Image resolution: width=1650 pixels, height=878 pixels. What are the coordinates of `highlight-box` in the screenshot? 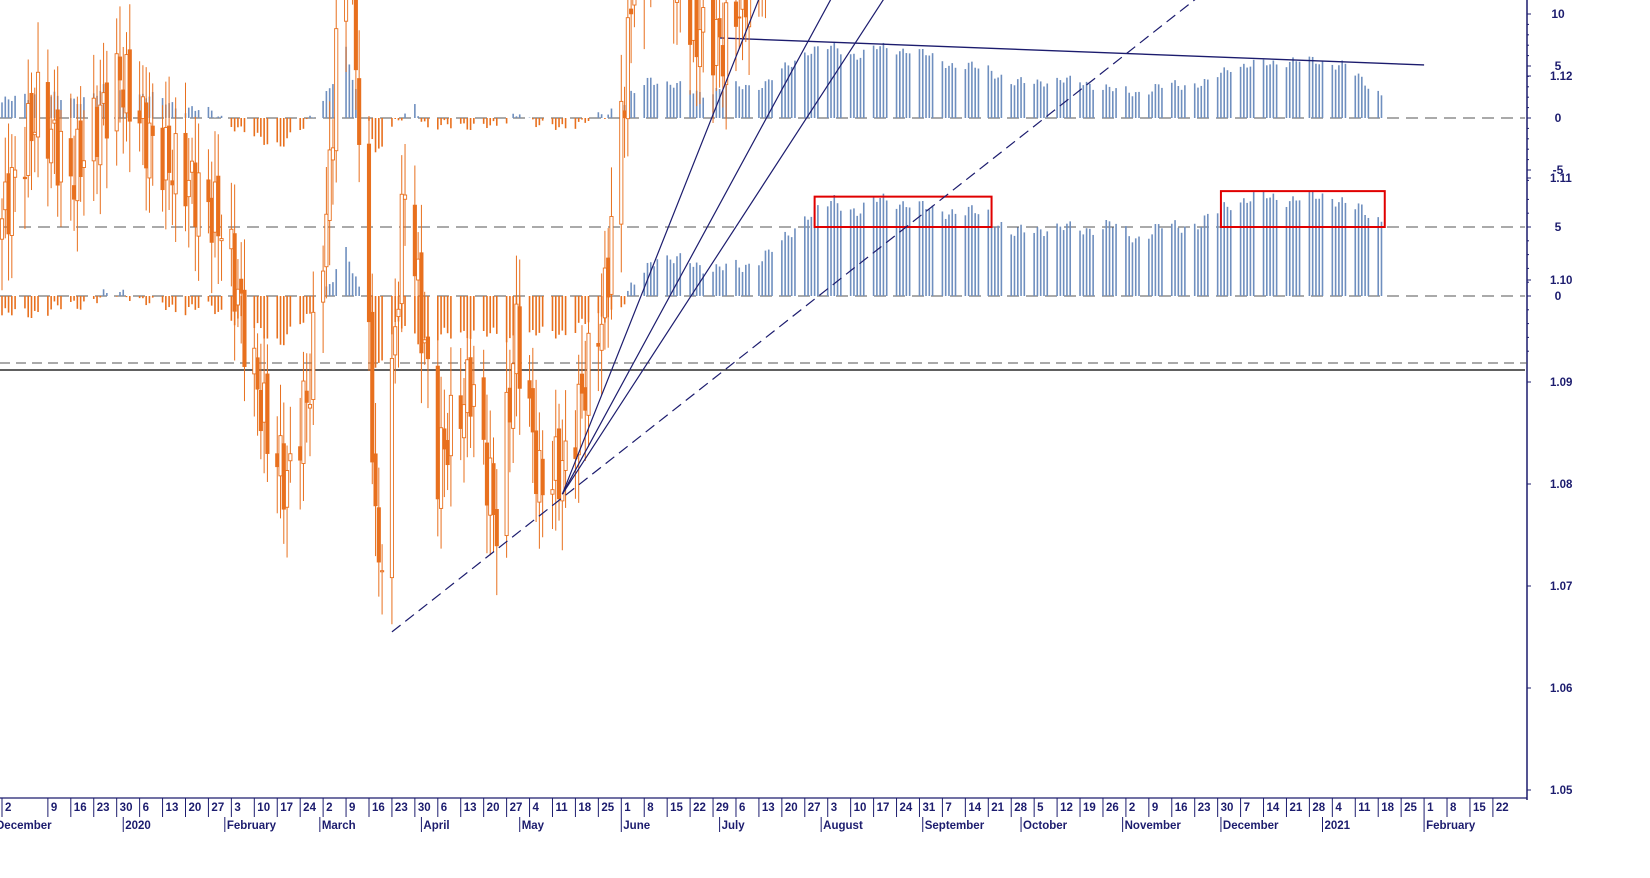 It's located at (903, 211).